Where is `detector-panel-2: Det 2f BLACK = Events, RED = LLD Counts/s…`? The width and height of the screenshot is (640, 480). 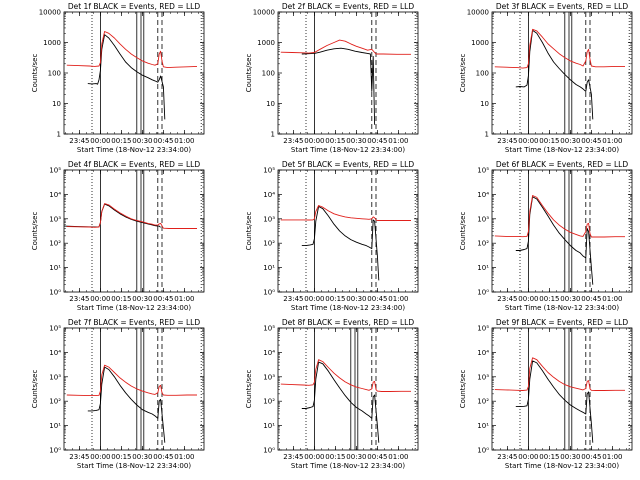
detector-panel-2: Det 2f BLACK = Events, RED = LLD Counts/s… is located at coordinates (332, 78).